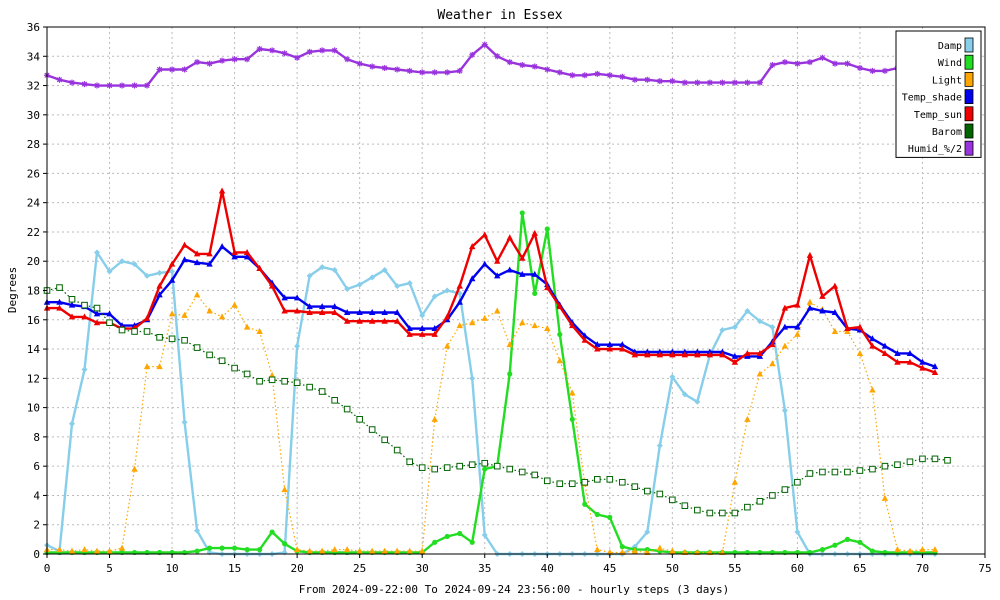 Image resolution: width=1000 pixels, height=600 pixels. Describe the element at coordinates (950, 46) in the screenshot. I see `legend-damp-label: Damp` at that location.